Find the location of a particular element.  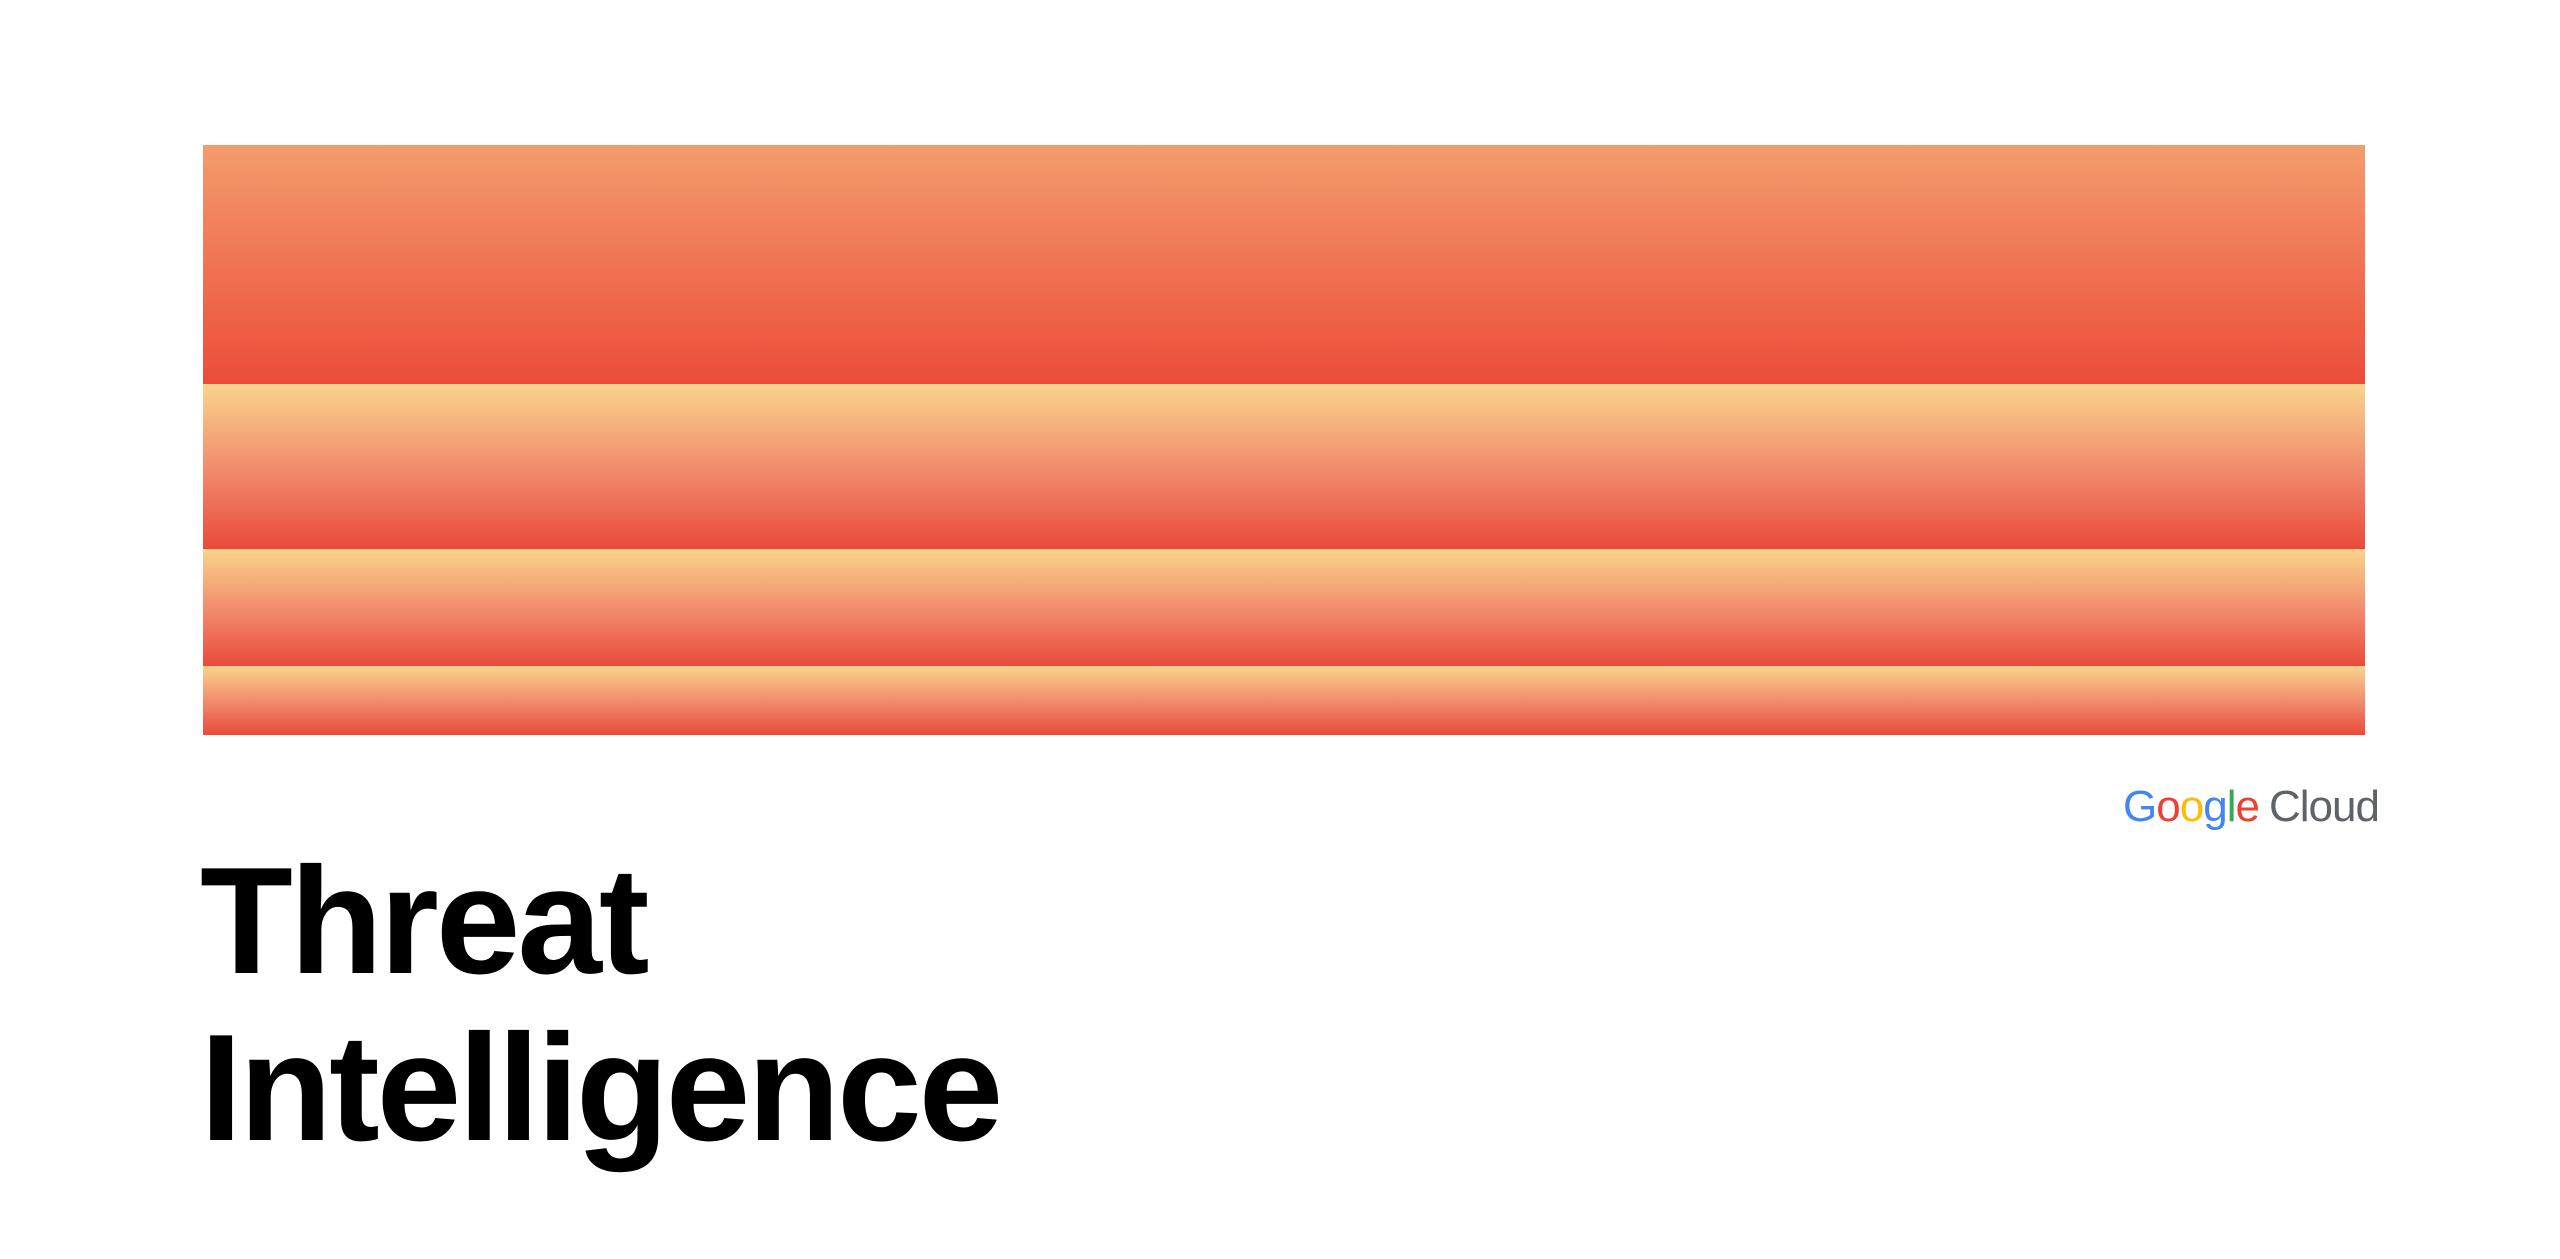

title-line-2: Intelligence is located at coordinates (601, 1088).